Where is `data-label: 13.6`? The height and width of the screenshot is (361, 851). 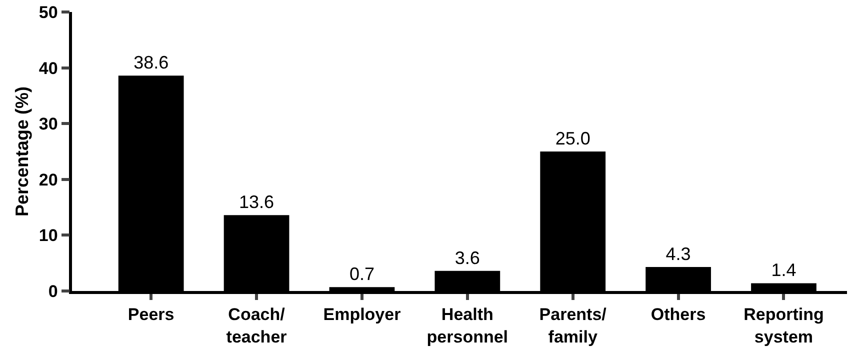
data-label: 13.6 is located at coordinates (256, 202).